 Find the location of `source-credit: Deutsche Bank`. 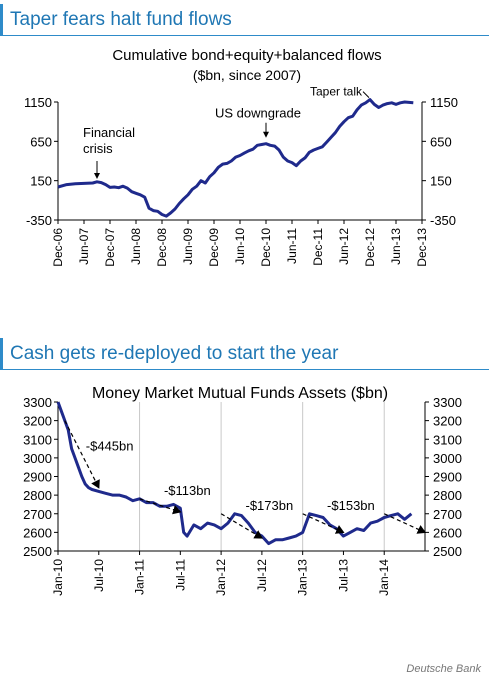

source-credit: Deutsche Bank is located at coordinates (443, 669).